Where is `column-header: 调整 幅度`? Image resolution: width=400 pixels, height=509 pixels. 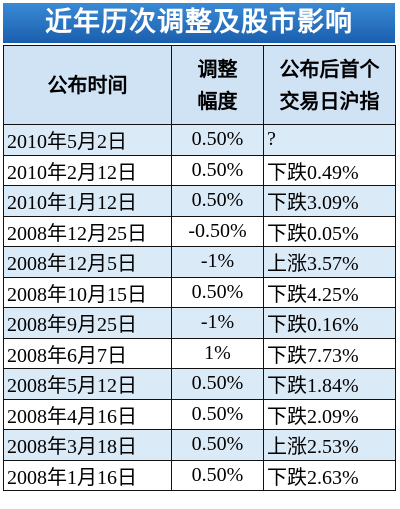
column-header: 调整 幅度 is located at coordinates (217, 85).